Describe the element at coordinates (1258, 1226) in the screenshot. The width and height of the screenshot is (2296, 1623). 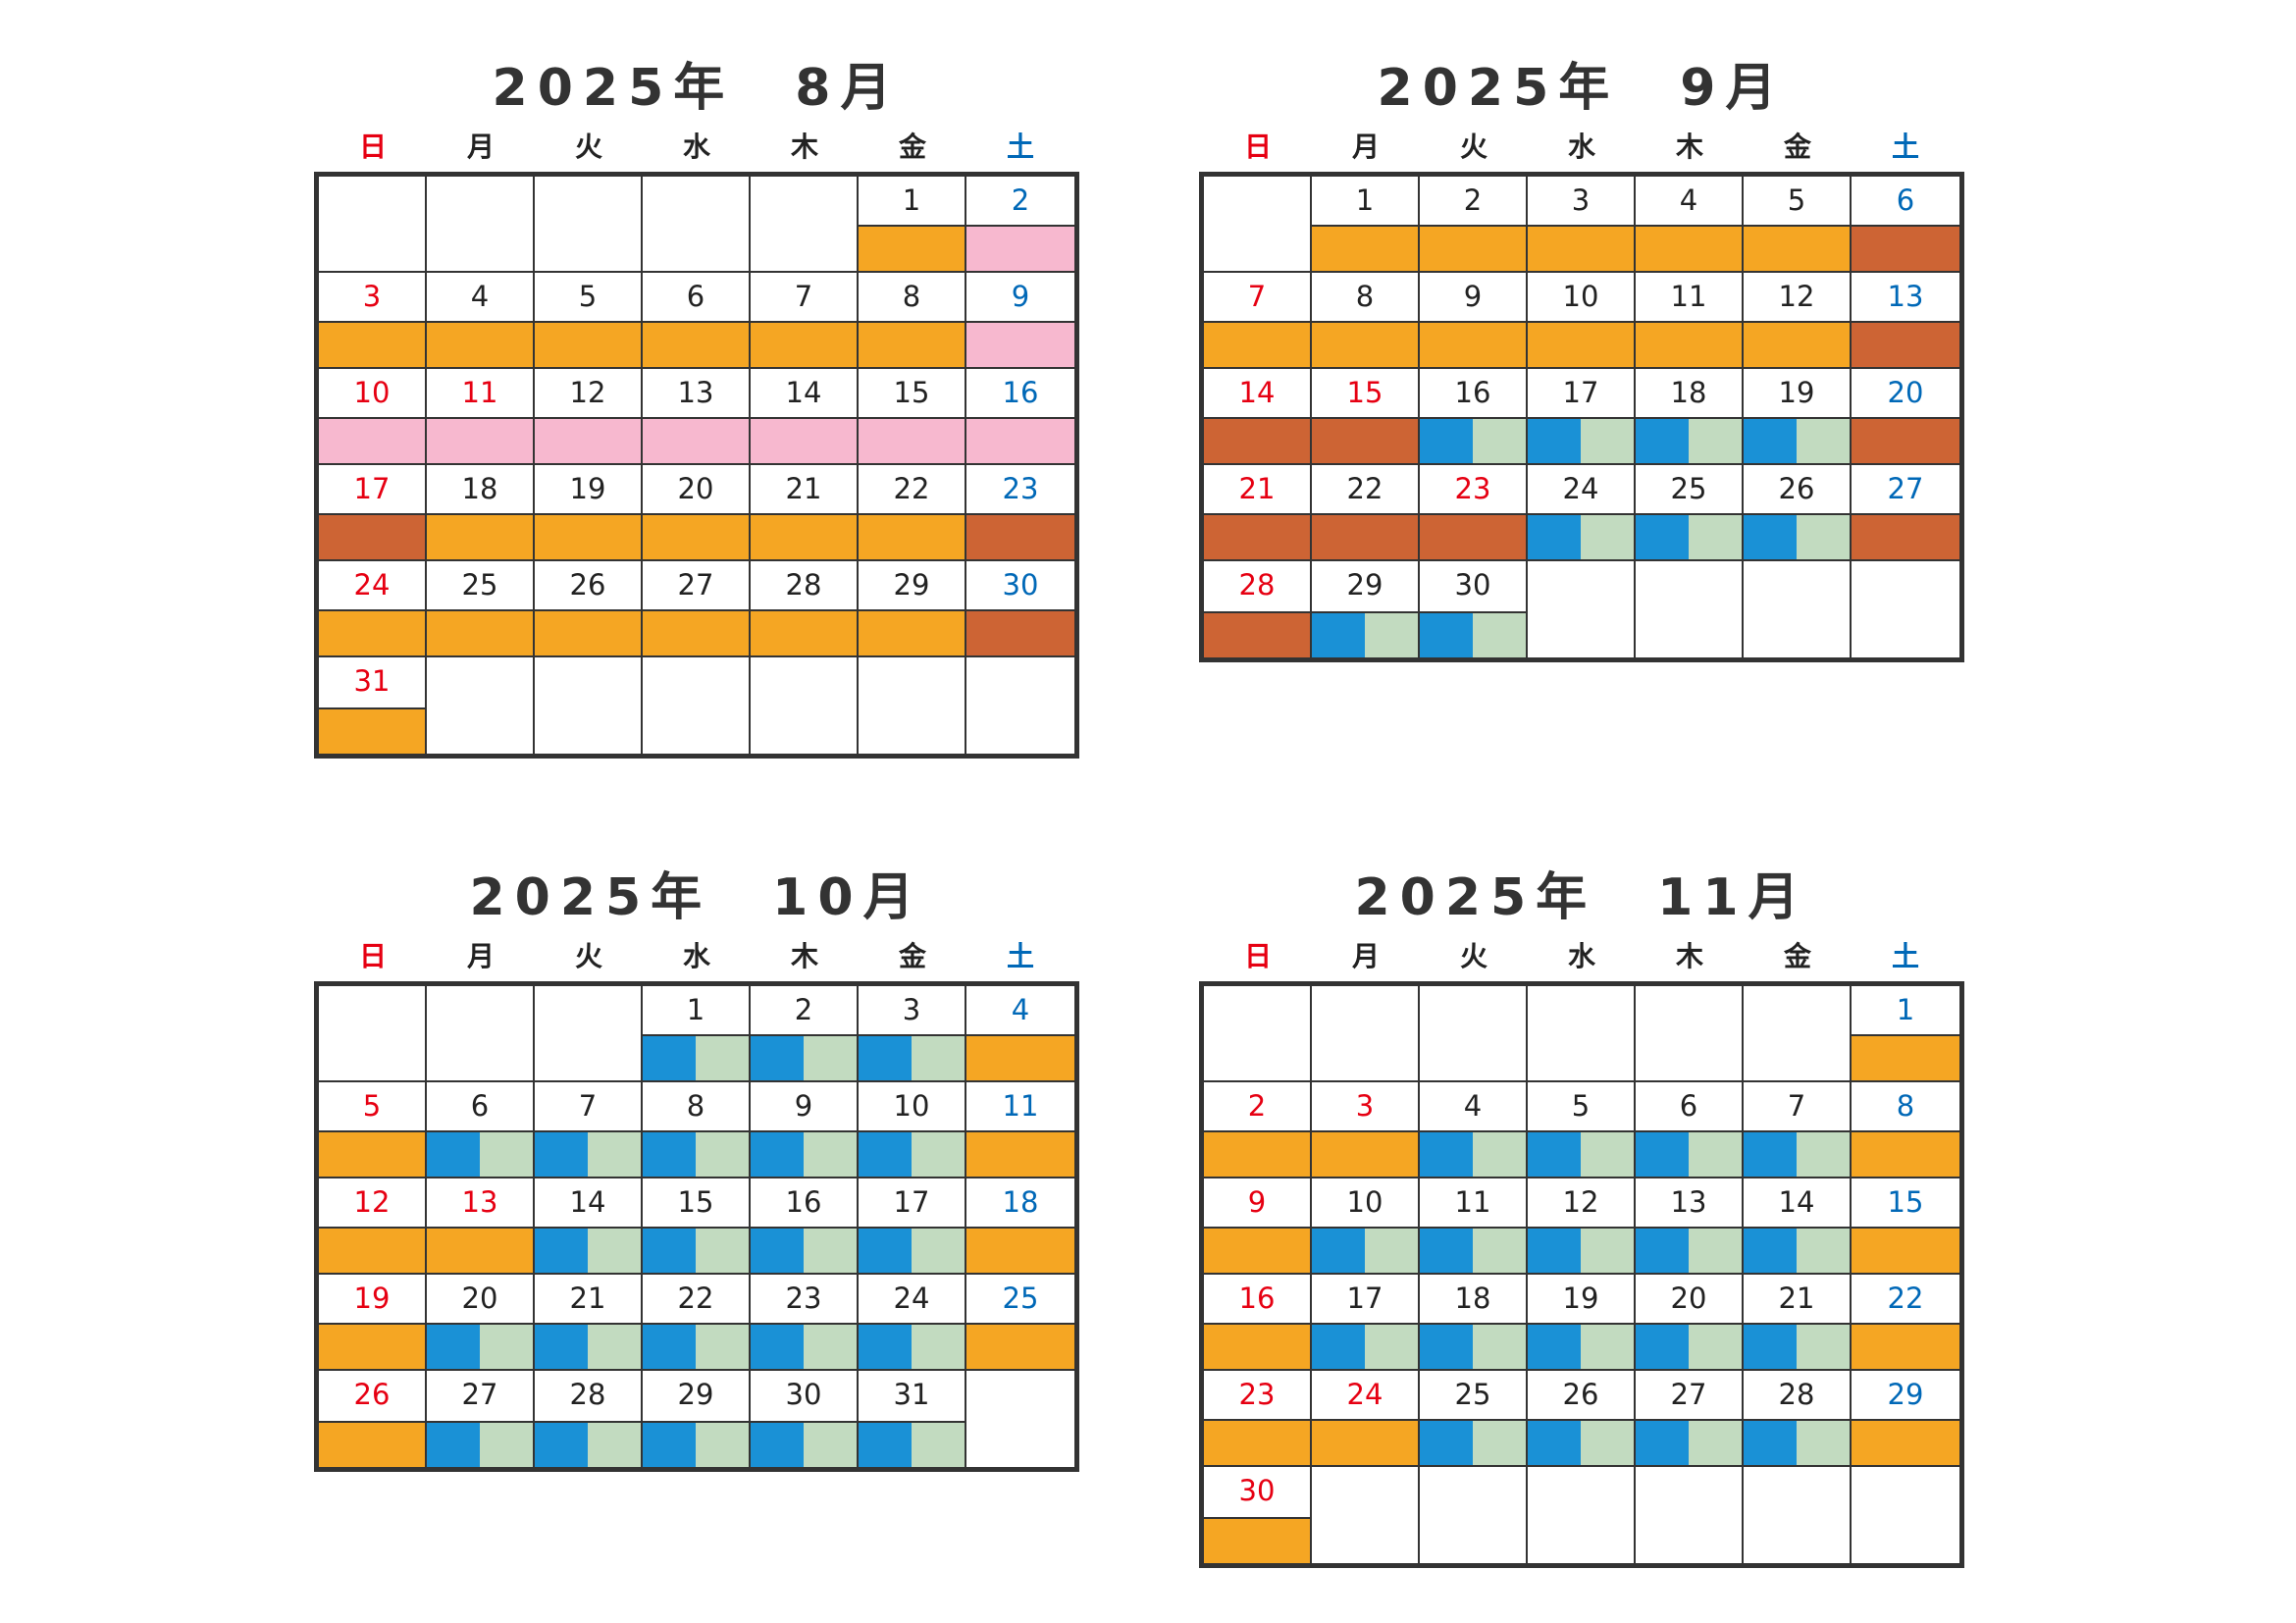
I see `day-cell: 9` at that location.